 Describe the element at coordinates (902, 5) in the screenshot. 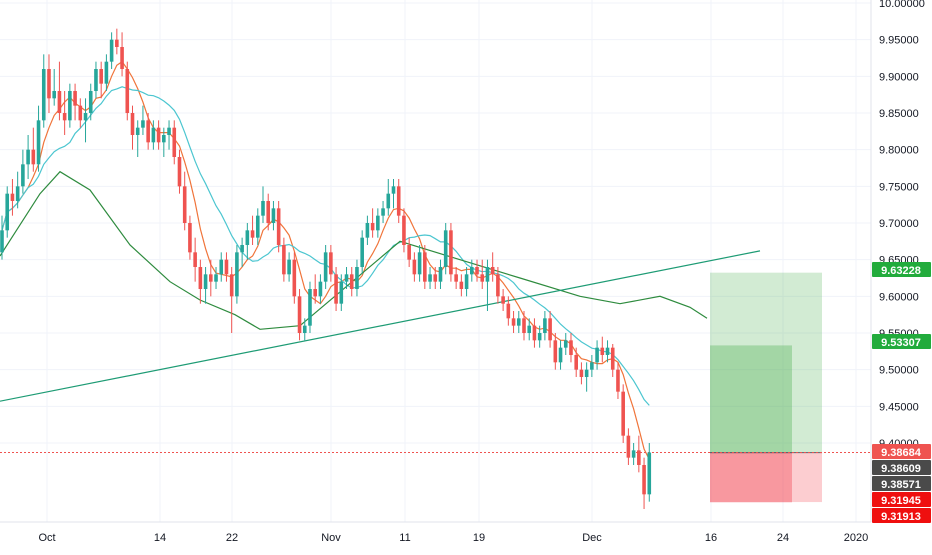

I see `y-tick-label: 10.00000` at that location.